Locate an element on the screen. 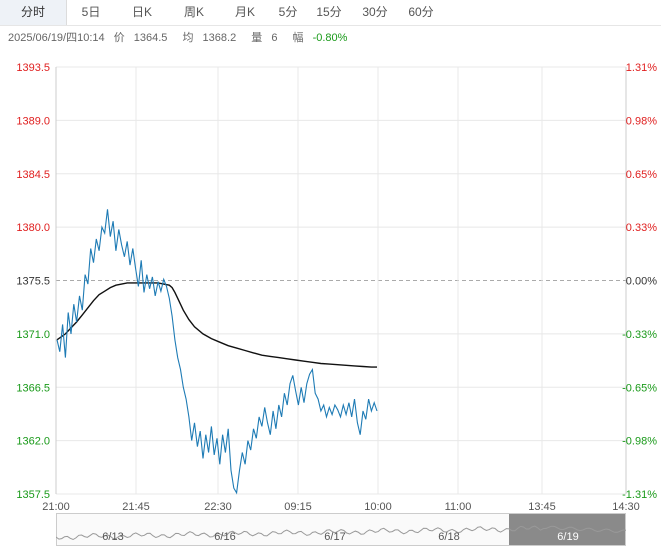  navigator-price-trace is located at coordinates (341, 533).